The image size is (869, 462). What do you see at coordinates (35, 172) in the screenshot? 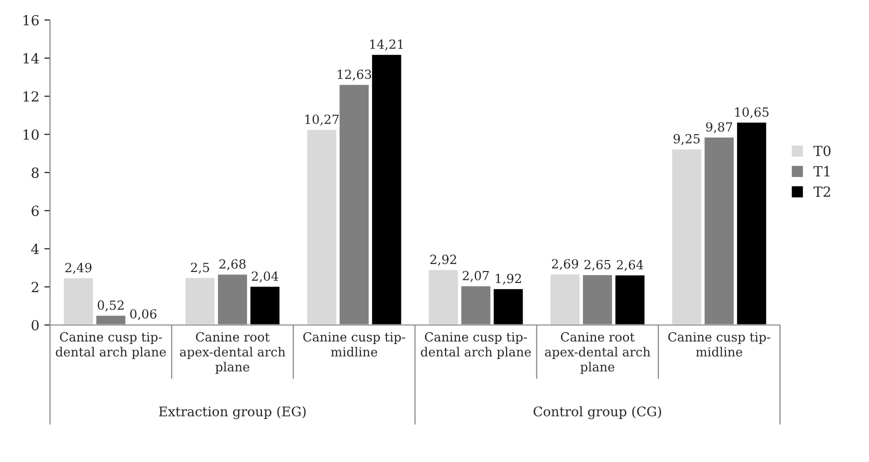
I see `y-tick-label: 8` at bounding box center [35, 172].